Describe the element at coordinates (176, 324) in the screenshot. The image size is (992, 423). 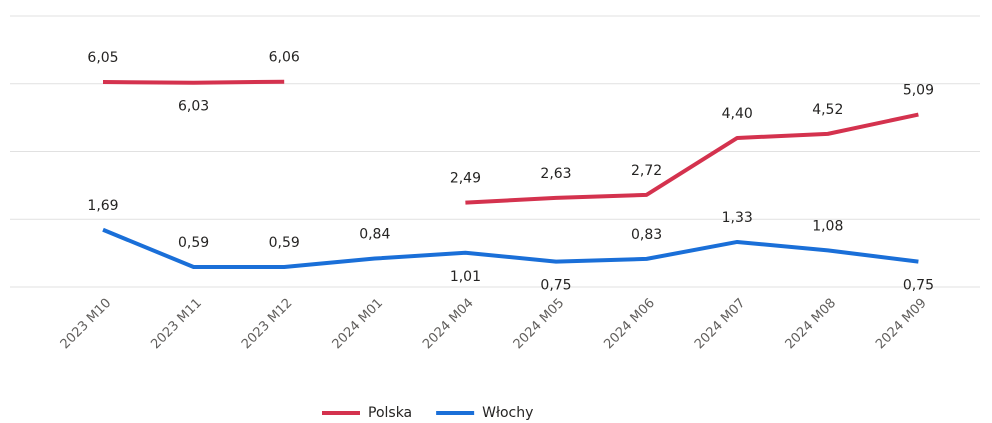
I see `x-tick-label: 2023 M11` at that location.